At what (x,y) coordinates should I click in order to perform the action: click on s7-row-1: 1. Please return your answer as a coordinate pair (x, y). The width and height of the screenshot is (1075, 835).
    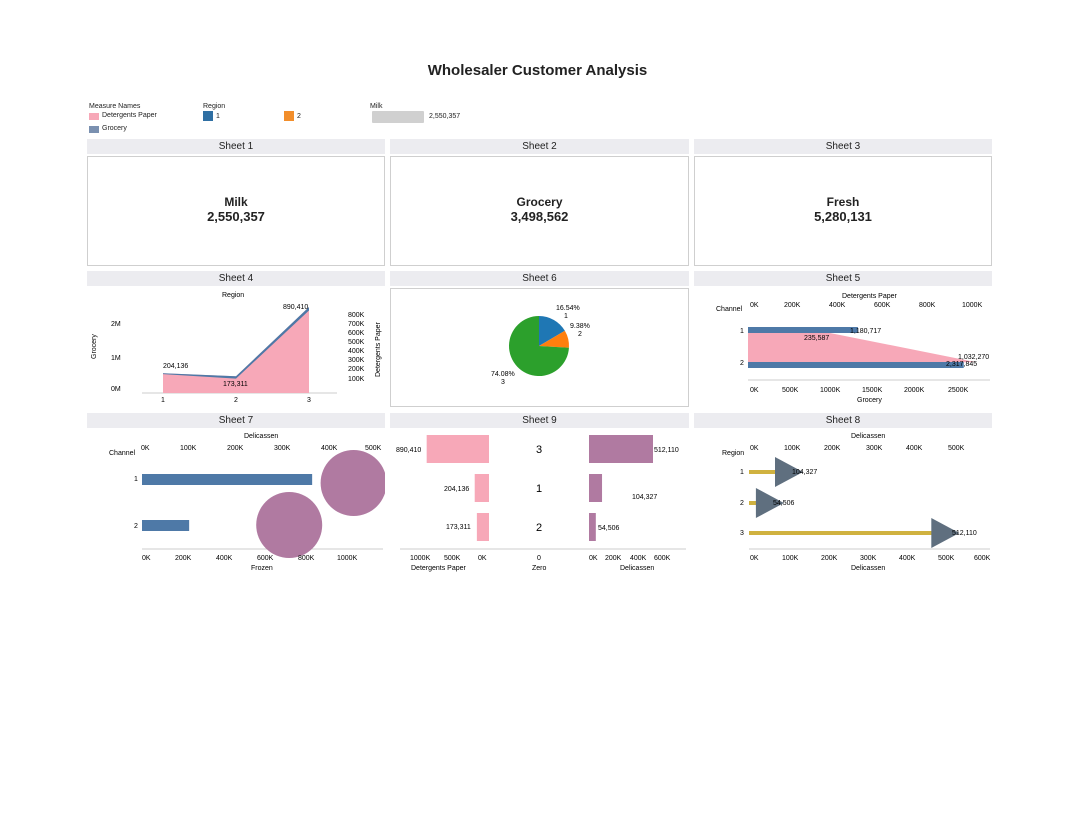
    Looking at the image, I should click on (136, 479).